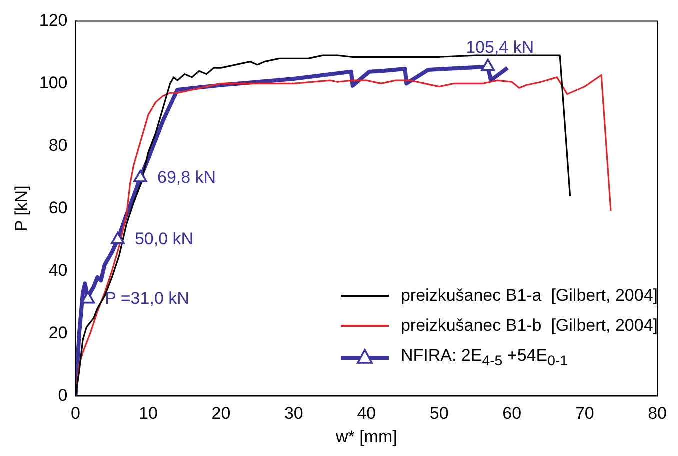 Image resolution: width=678 pixels, height=456 pixels. Describe the element at coordinates (584, 414) in the screenshot. I see `x-tick-label: 70` at that location.